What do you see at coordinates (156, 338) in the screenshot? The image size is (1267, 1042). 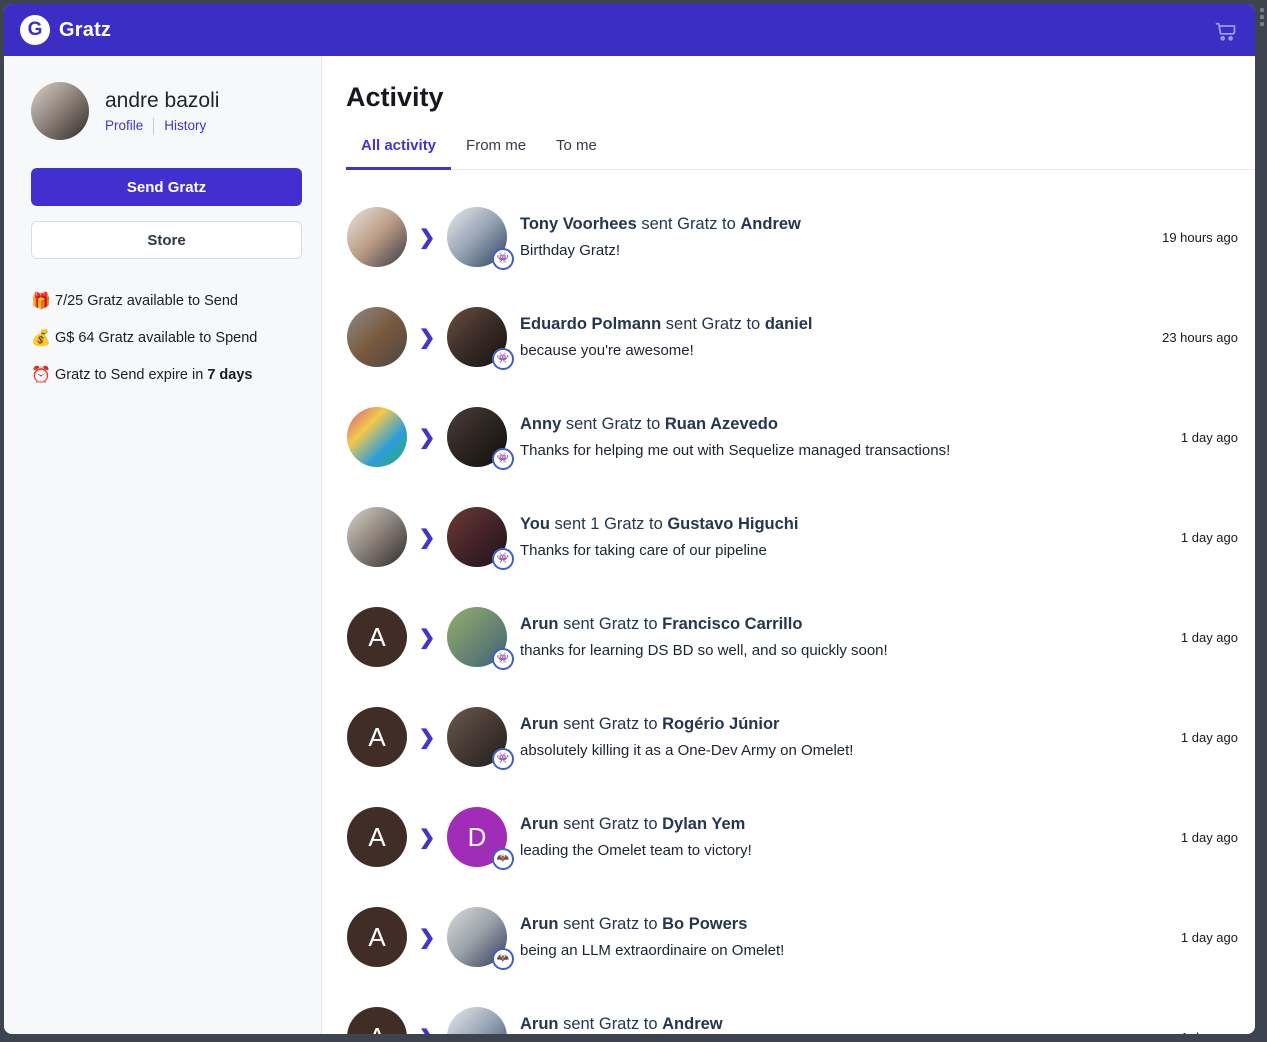 I see `stat-text: G$ 64 Gratz available to Spend` at bounding box center [156, 338].